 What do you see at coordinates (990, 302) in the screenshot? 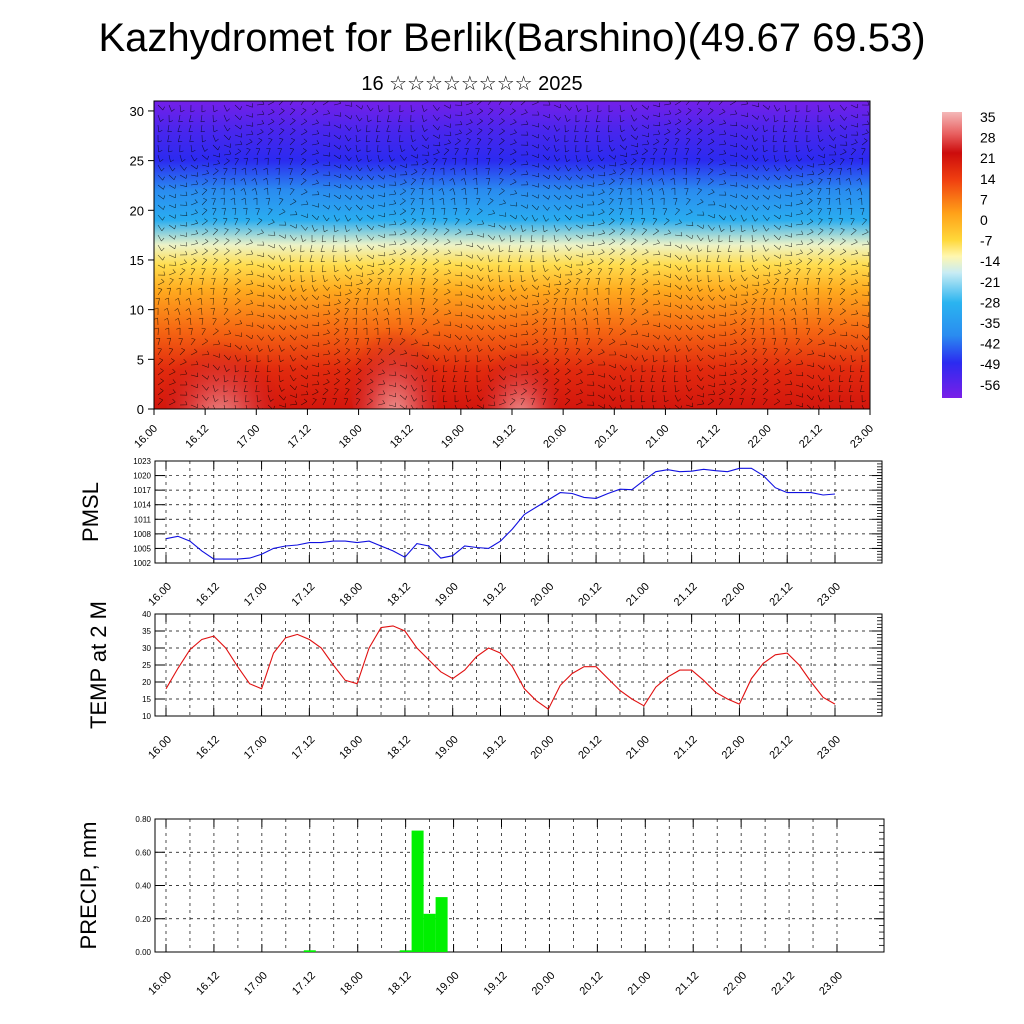
I see `colorbar-label: -28` at bounding box center [990, 302].